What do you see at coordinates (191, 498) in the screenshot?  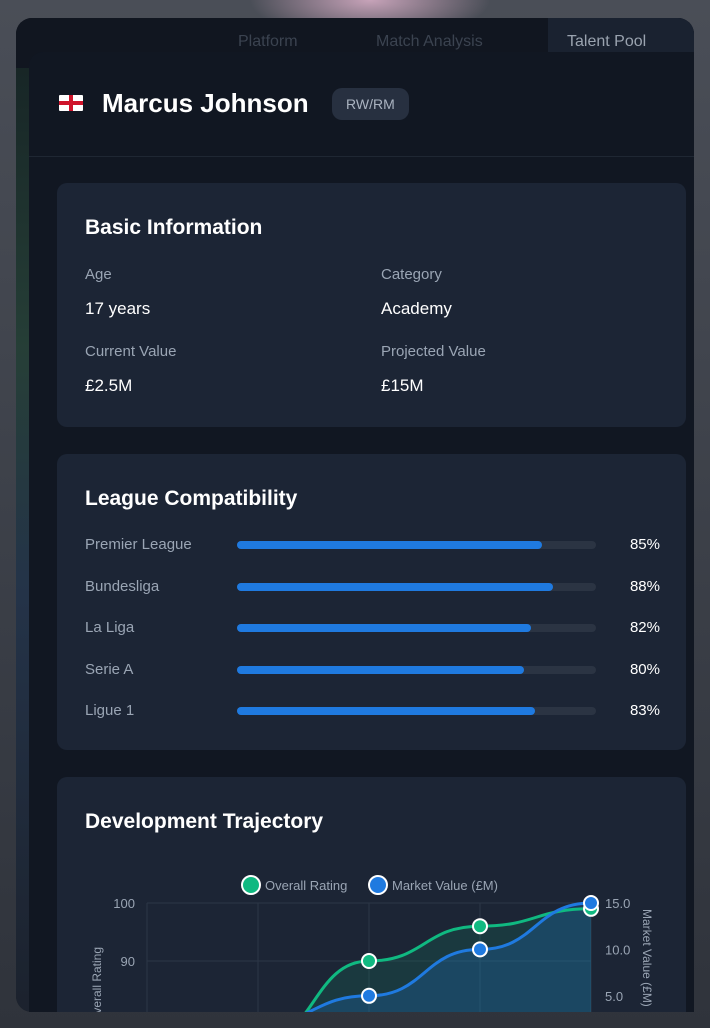 I see `league-compatibility-title: League Compatibility` at bounding box center [191, 498].